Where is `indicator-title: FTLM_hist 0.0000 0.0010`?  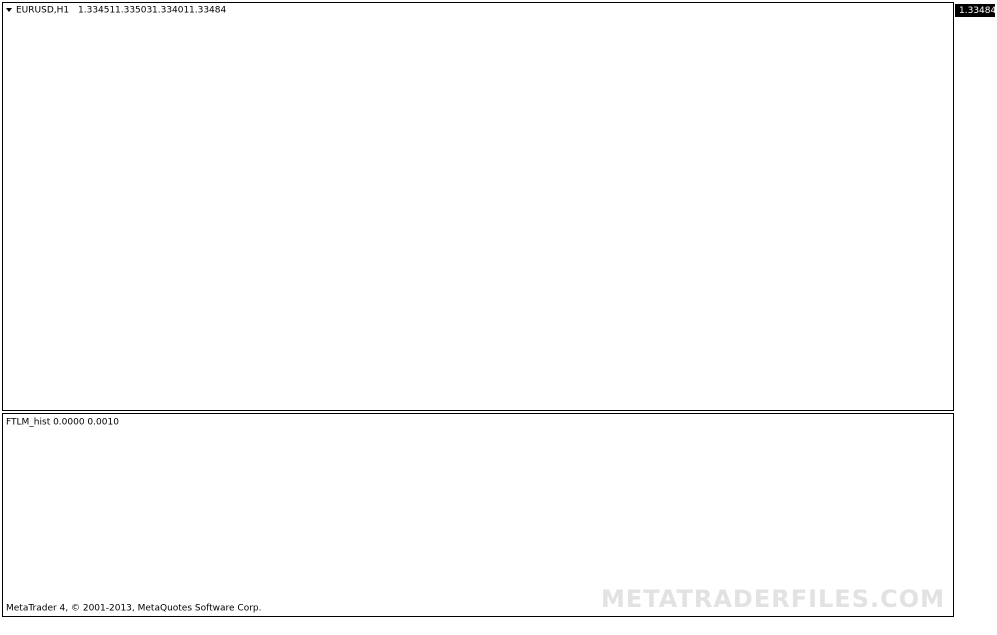 indicator-title: FTLM_hist 0.0000 0.0010 is located at coordinates (62, 423).